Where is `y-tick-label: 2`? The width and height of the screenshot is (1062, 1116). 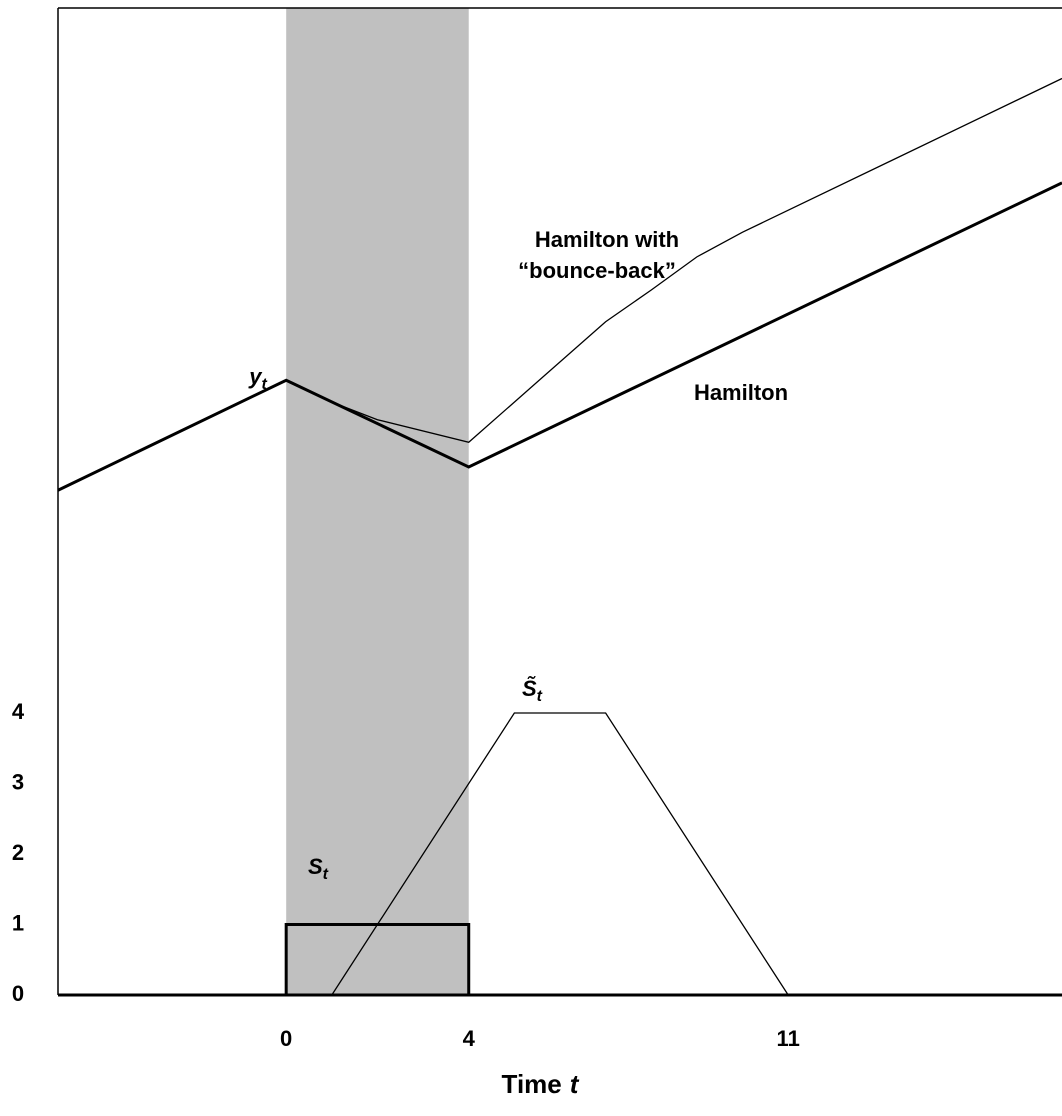 y-tick-label: 2 is located at coordinates (18, 852).